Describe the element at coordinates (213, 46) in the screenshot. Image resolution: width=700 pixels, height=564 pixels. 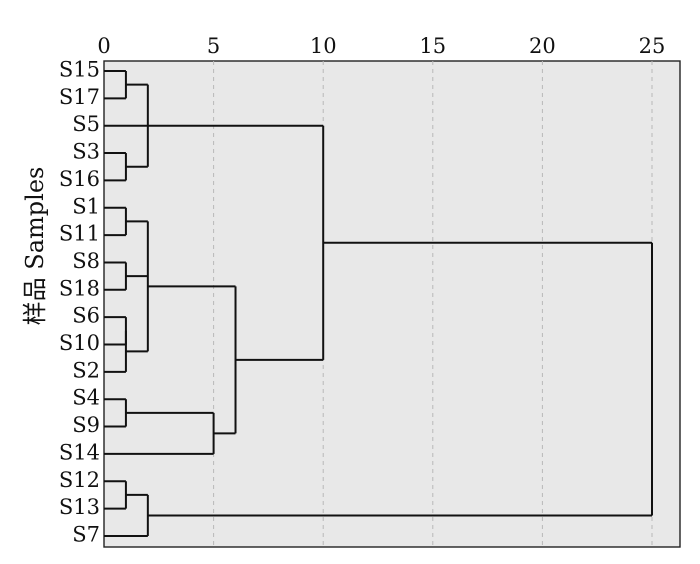
I see `x-tick-label: 5` at that location.